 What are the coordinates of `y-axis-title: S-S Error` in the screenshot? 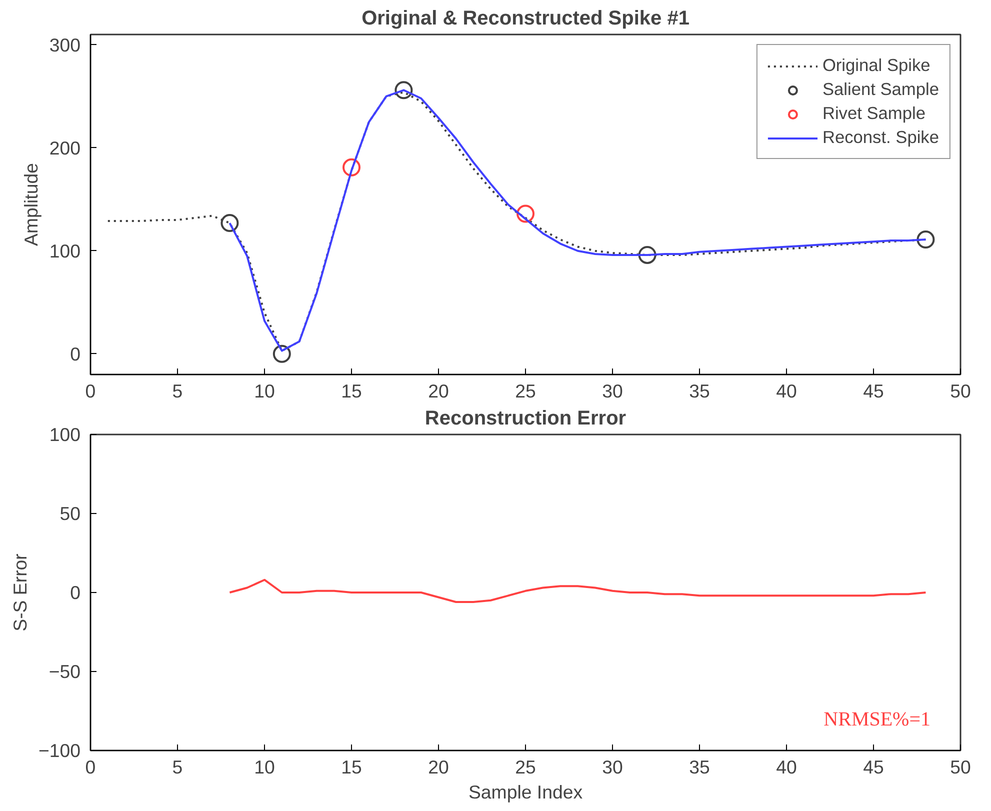 It's located at (19, 593).